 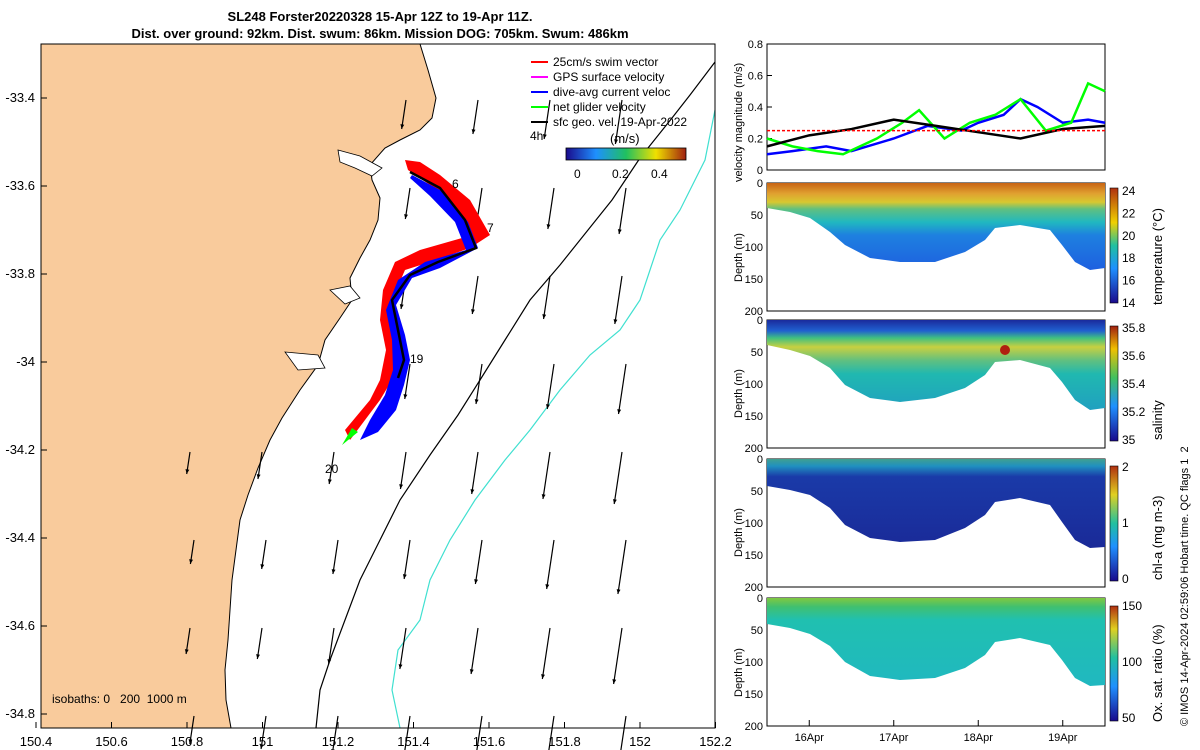 I want to click on colorbar-title: temperature (°C), so click(x=1157, y=256).